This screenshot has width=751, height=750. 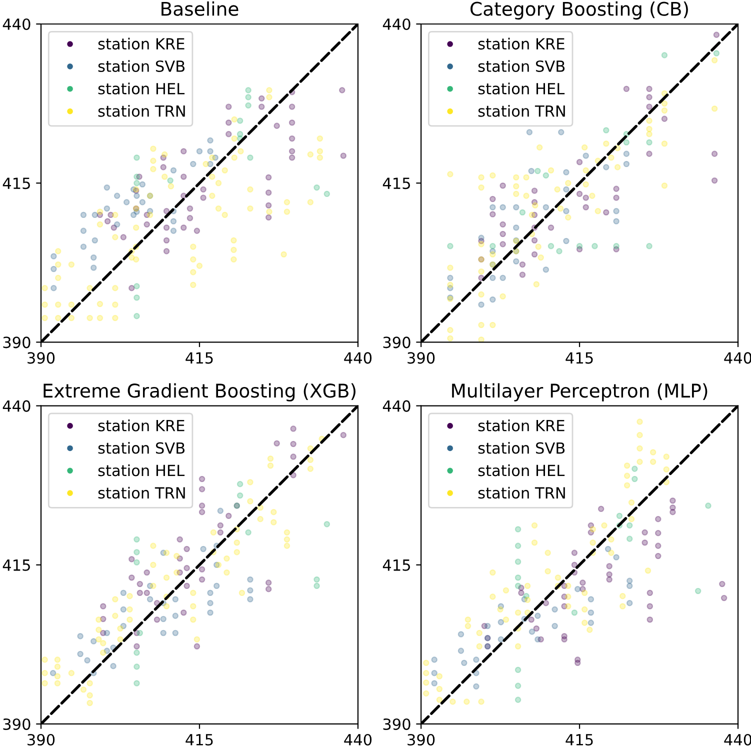 What do you see at coordinates (580, 392) in the screenshot?
I see `chart-title: Multilayer Perceptron (MLP)` at bounding box center [580, 392].